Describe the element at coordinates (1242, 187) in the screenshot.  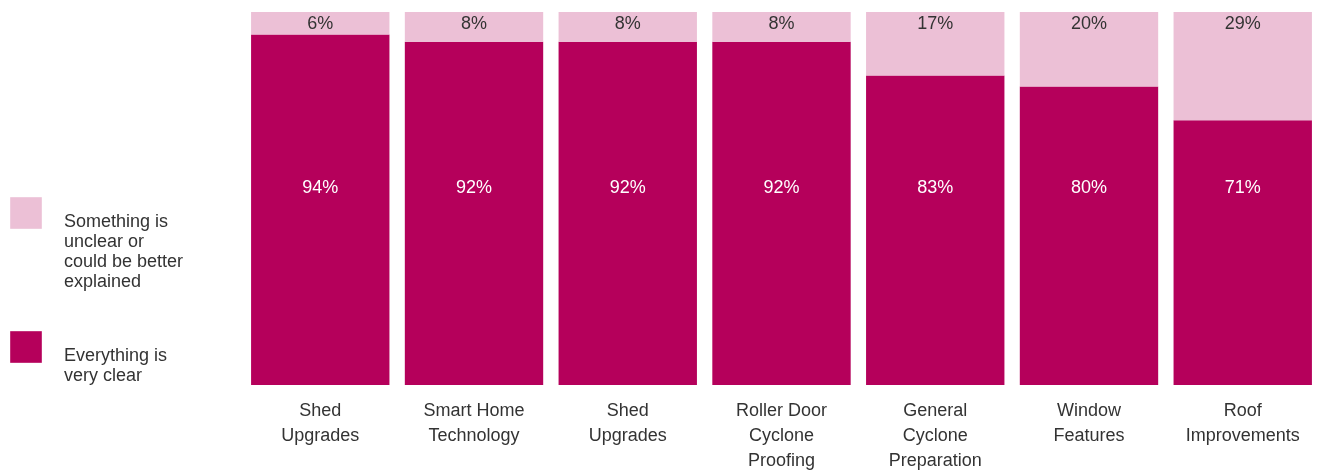
I see `data-label: 71%` at that location.